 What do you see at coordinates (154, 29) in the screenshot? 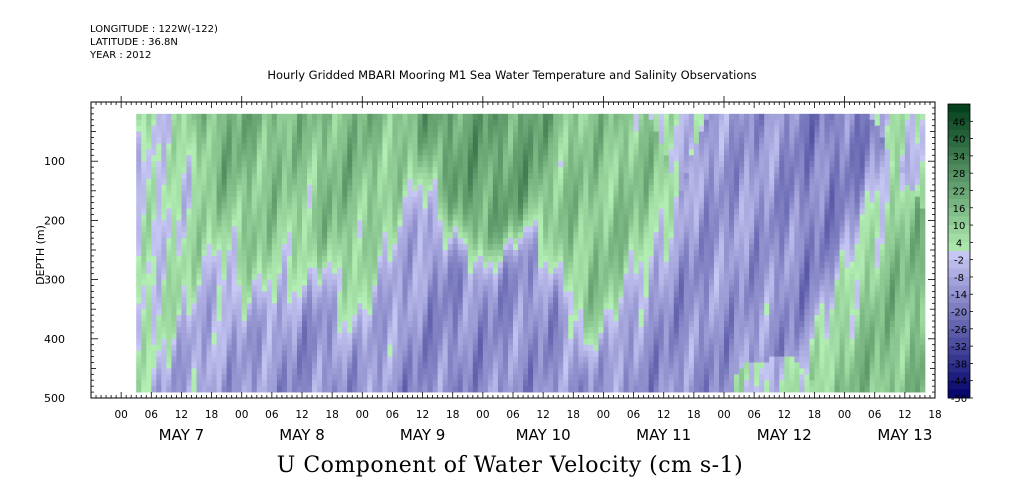
I see `longitude-label: LONGITUDE : 122W(-122)` at bounding box center [154, 29].